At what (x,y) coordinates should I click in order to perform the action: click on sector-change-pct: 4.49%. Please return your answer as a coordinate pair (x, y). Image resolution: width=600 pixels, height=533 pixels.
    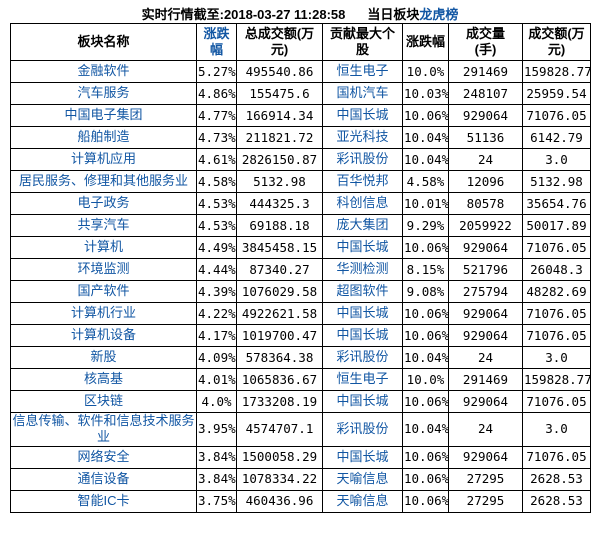
    Looking at the image, I should click on (216, 247).